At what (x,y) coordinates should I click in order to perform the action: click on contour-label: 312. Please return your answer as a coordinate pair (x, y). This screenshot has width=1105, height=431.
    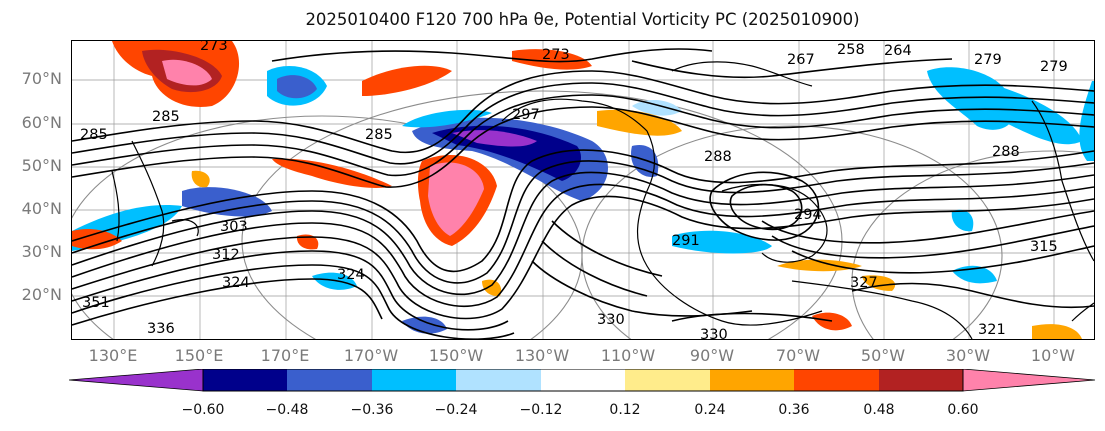
    Looking at the image, I should click on (226, 255).